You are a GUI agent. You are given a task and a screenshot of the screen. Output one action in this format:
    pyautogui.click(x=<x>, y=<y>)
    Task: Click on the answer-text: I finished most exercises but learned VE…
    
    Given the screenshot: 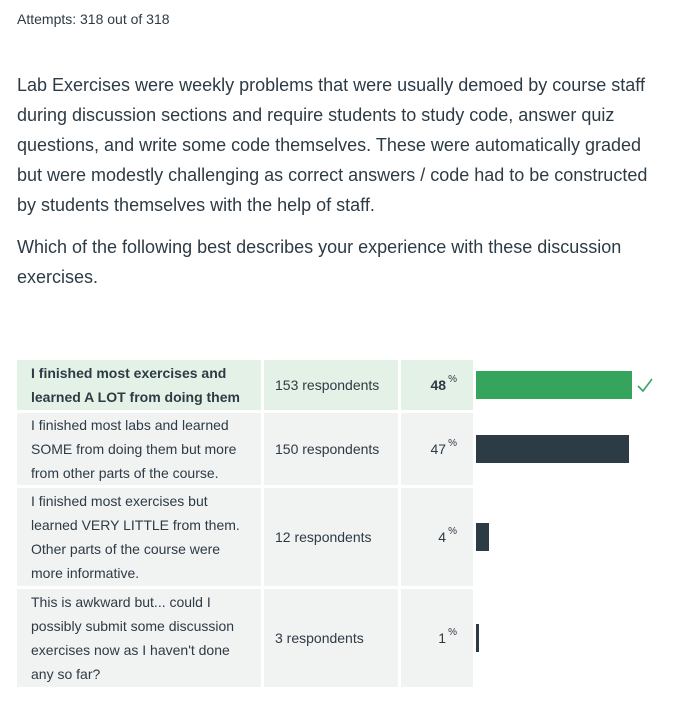 What is the action you would take?
    pyautogui.click(x=139, y=537)
    